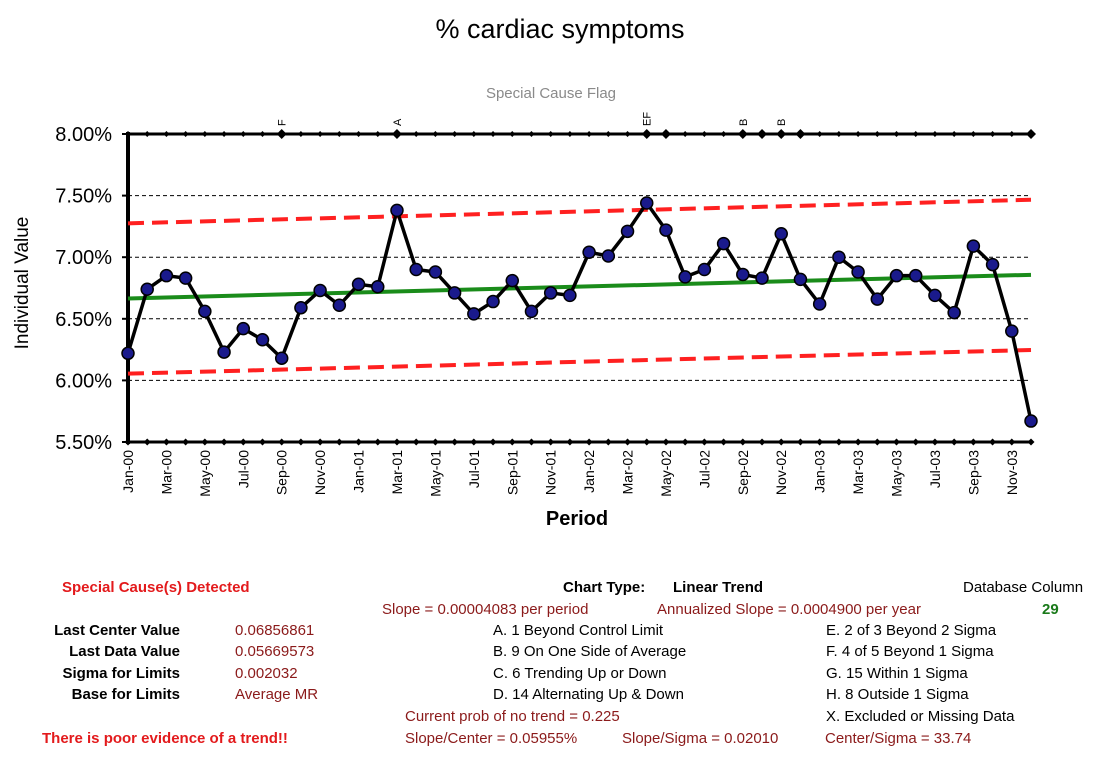 Image resolution: width=1117 pixels, height=763 pixels. What do you see at coordinates (83, 197) in the screenshot?
I see `y-tick-label: 7.50%` at bounding box center [83, 197].